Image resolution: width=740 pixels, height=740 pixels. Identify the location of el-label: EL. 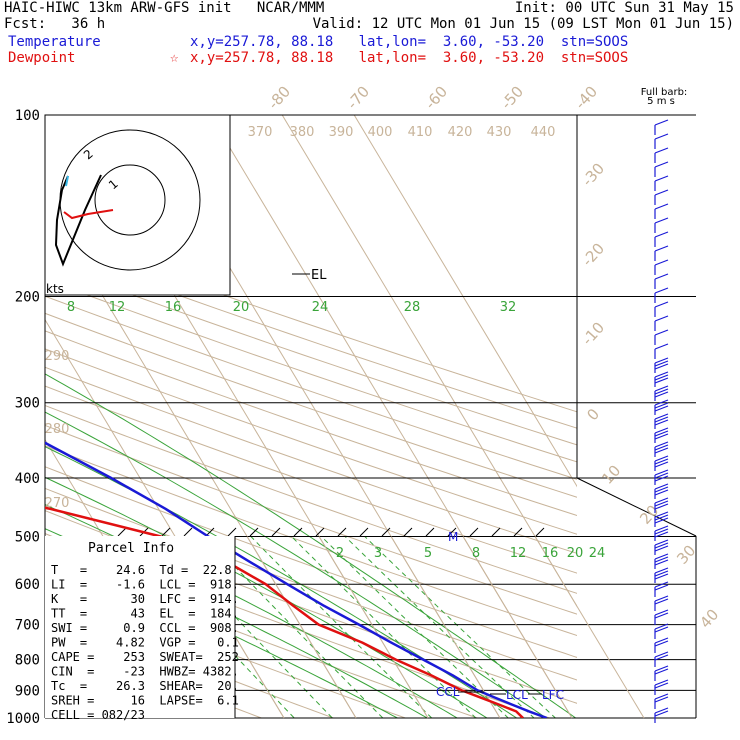
(319, 275).